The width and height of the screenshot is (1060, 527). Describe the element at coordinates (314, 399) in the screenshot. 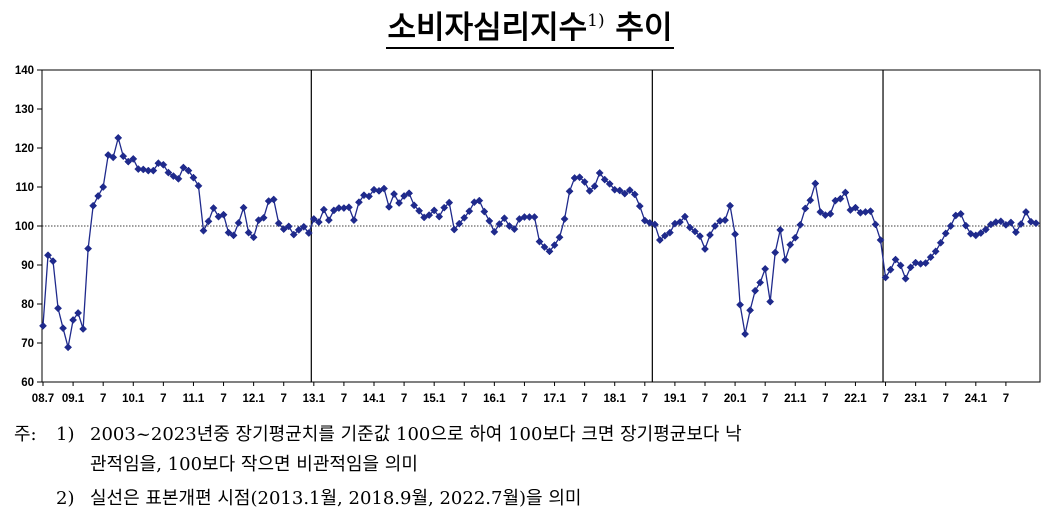

I see `x-tick-label: 13.1` at that location.